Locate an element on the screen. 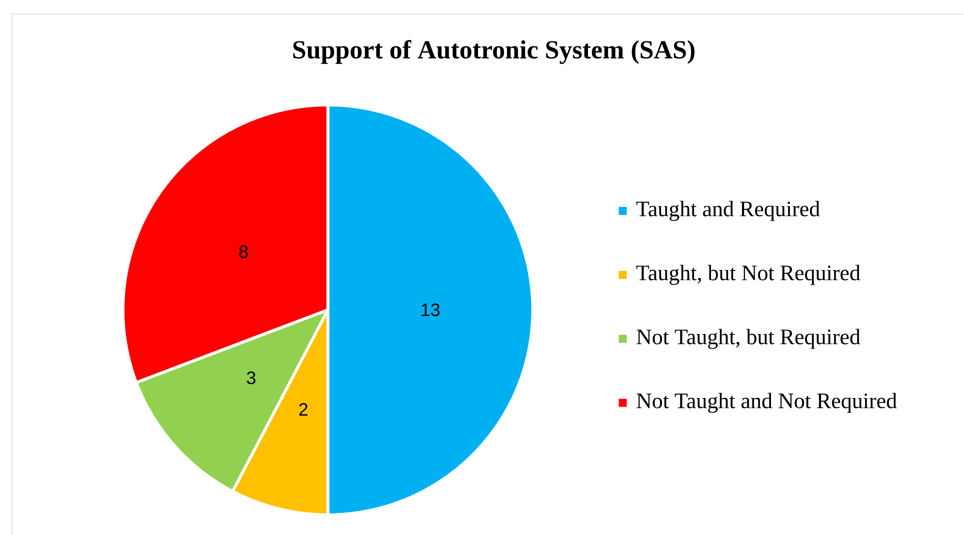 The height and width of the screenshot is (535, 964). legend-label: Not Taught, but Required is located at coordinates (748, 338).